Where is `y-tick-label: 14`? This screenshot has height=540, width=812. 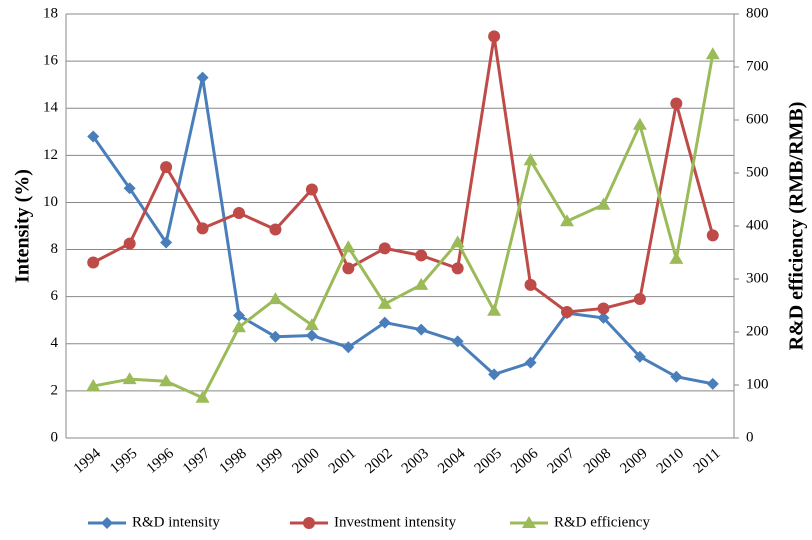
y-tick-label: 14 is located at coordinates (51, 108).